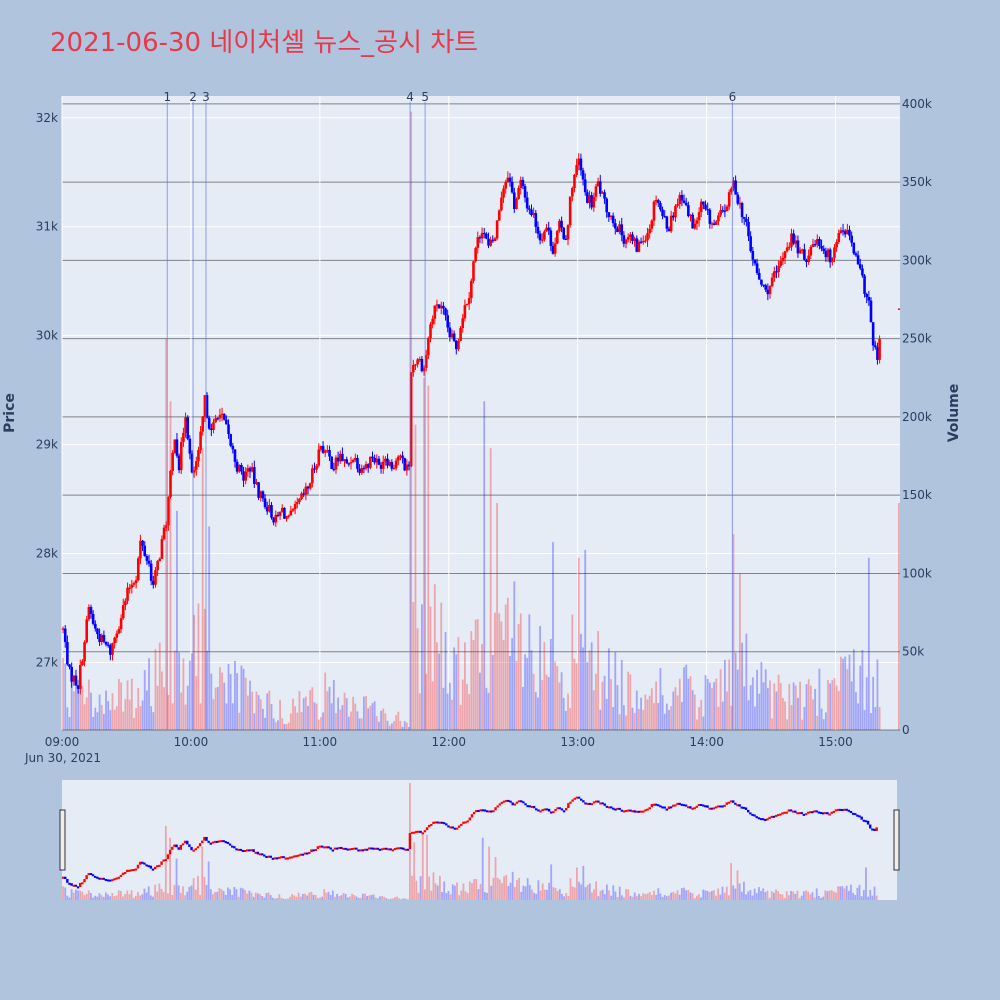 This screenshot has width=1000, height=1000. What do you see at coordinates (896, 840) in the screenshot?
I see `range-slider-right-handle` at bounding box center [896, 840].